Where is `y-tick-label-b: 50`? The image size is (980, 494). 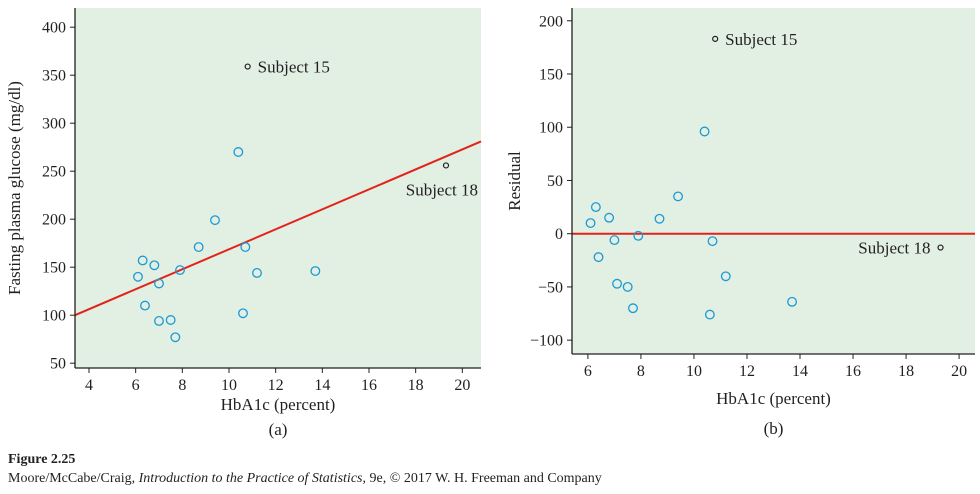
y-tick-label-b: 50 is located at coordinates (555, 181).